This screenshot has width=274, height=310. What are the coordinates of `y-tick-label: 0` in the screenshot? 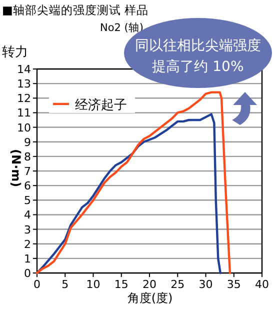 It's located at (27, 273).